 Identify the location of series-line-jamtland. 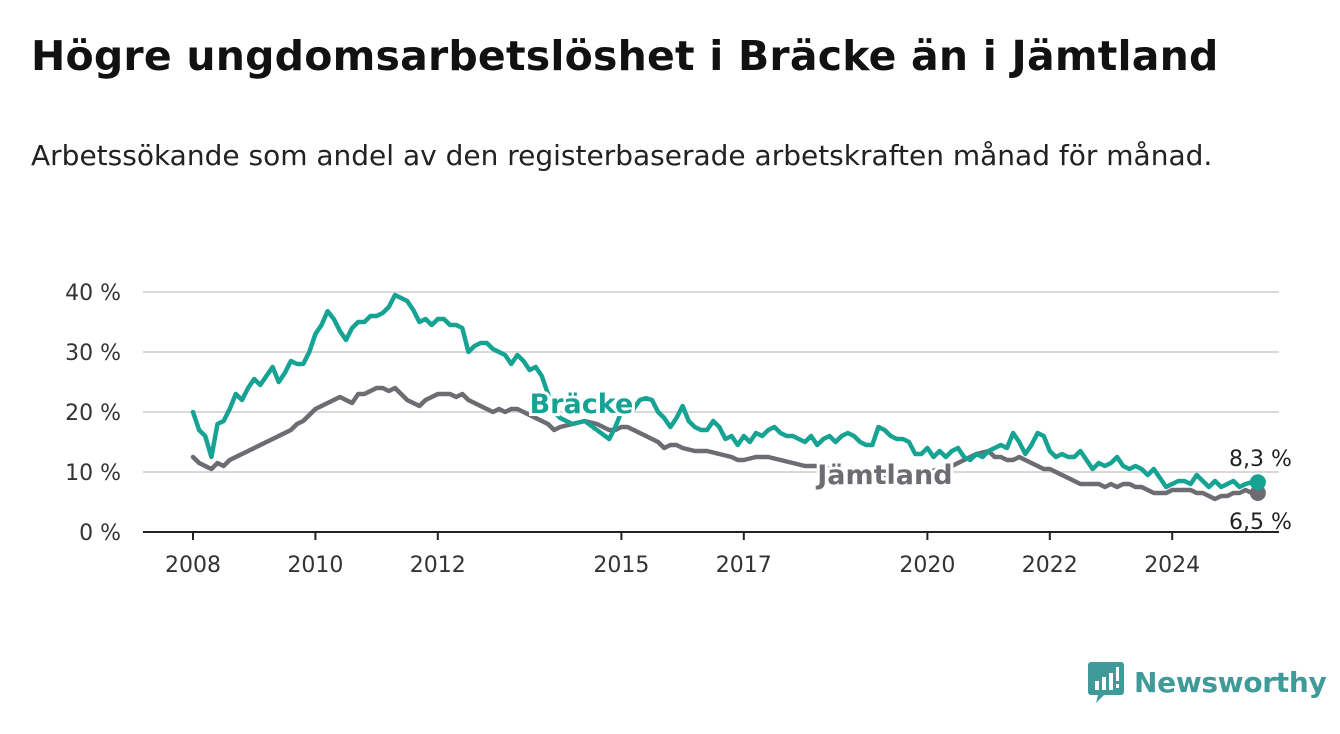
(725, 443).